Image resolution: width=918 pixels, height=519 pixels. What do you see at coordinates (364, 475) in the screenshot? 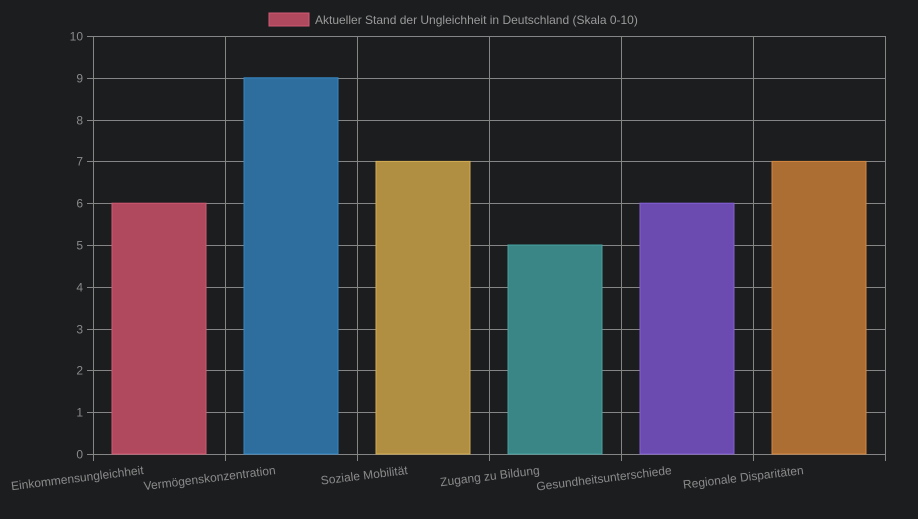
I see `x-tick-label: Soziale Mobilität` at bounding box center [364, 475].